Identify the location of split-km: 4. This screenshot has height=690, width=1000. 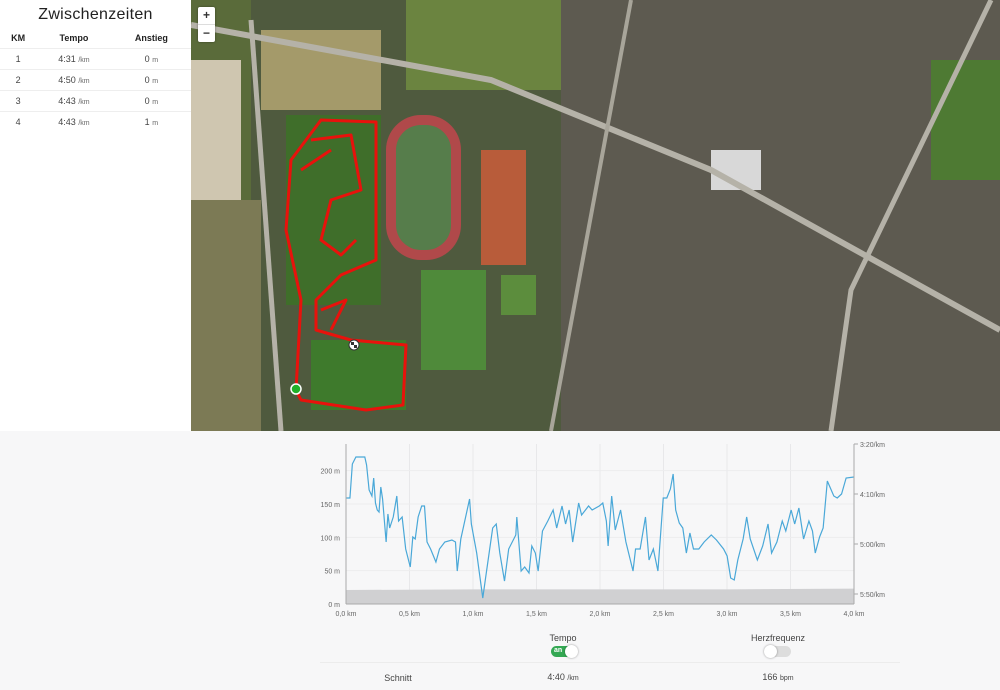
(18, 121).